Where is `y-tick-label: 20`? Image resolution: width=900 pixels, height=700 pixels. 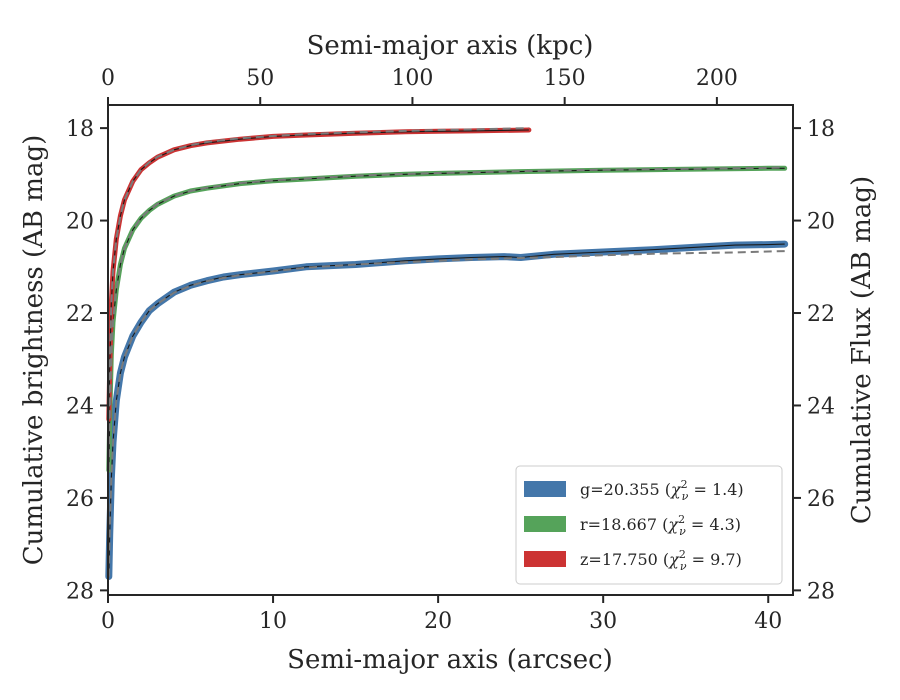 y-tick-label: 20 is located at coordinates (80, 222).